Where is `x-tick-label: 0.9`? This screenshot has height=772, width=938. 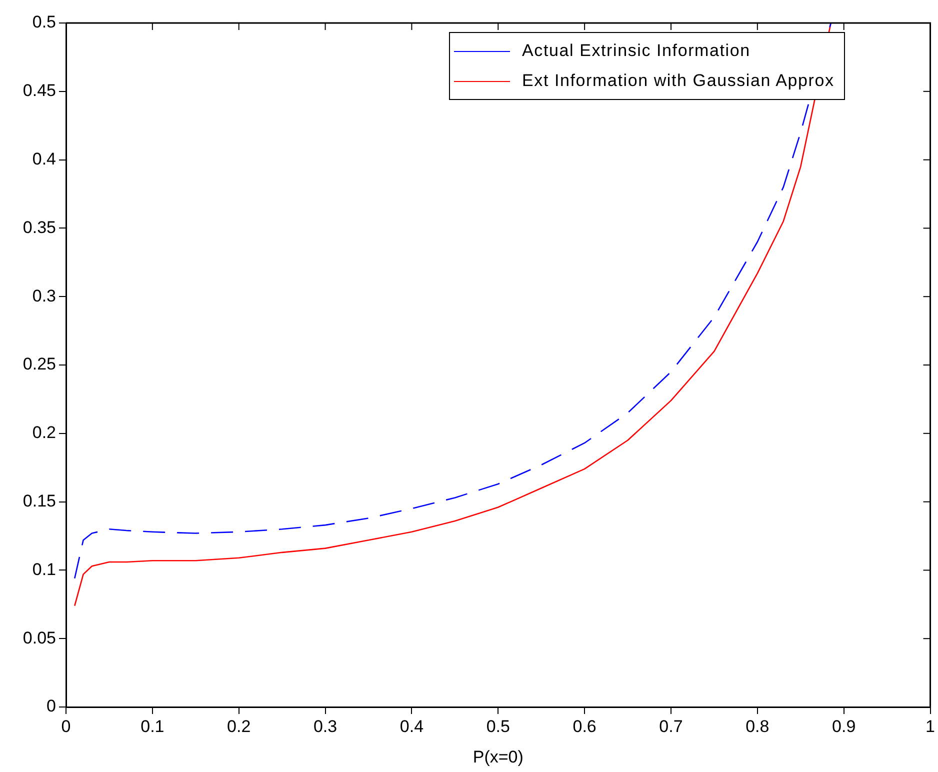 x-tick-label: 0.9 is located at coordinates (844, 726).